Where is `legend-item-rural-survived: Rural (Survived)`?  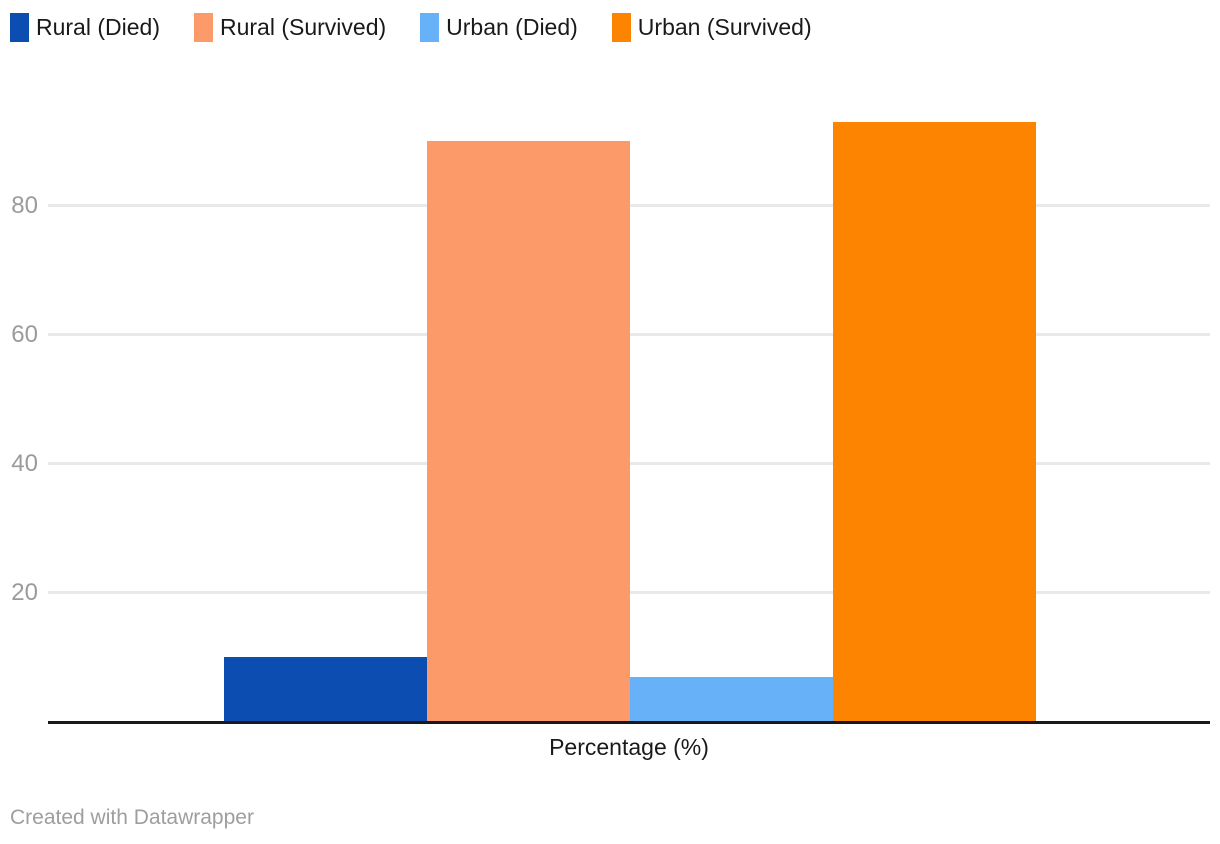
legend-item-rural-survived: Rural (Survived) is located at coordinates (290, 27).